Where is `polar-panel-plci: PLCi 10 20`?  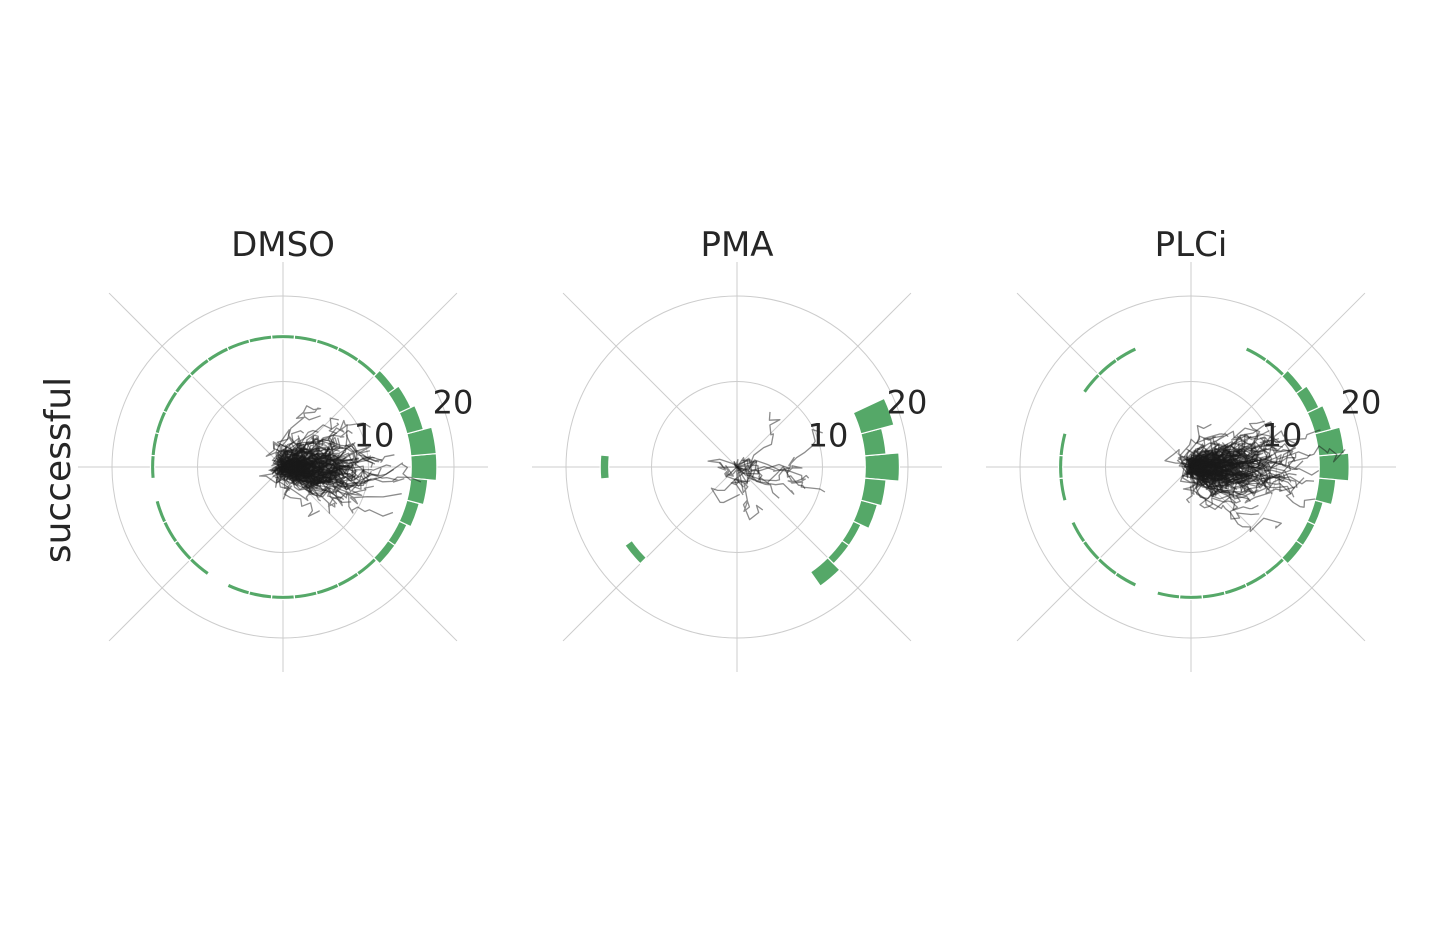
polar-panel-plci: PLCi 10 20 is located at coordinates (1191, 448).